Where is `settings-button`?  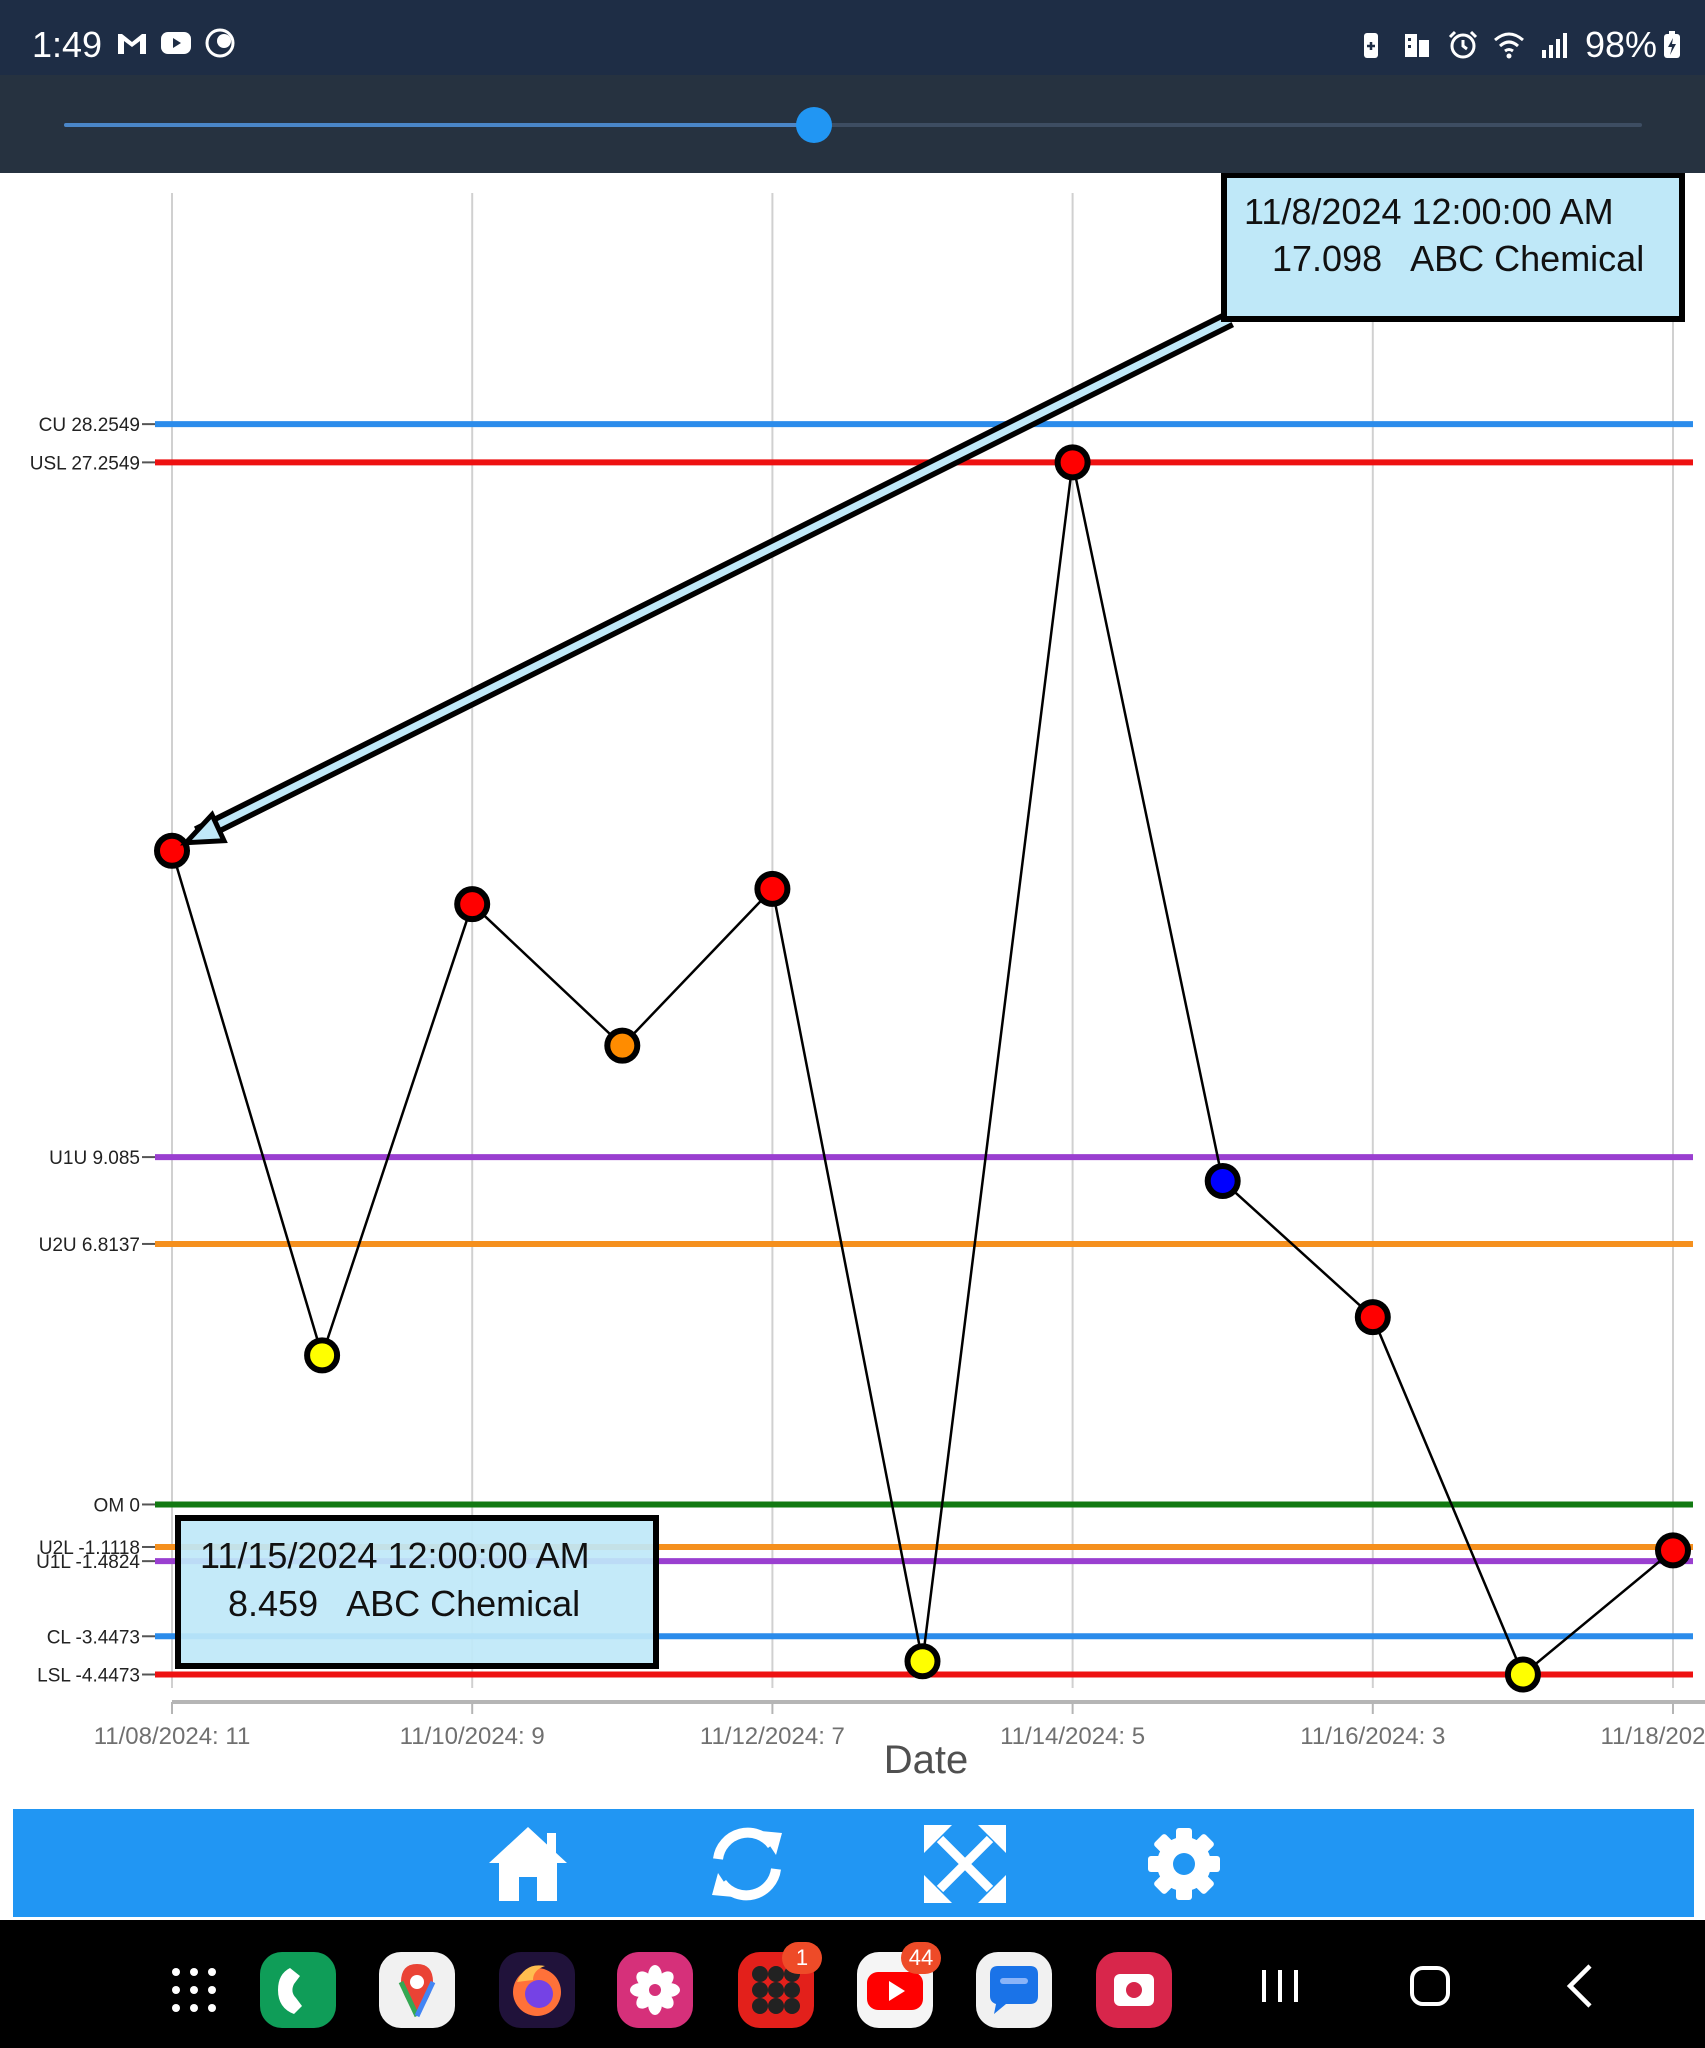 settings-button is located at coordinates (1184, 1864).